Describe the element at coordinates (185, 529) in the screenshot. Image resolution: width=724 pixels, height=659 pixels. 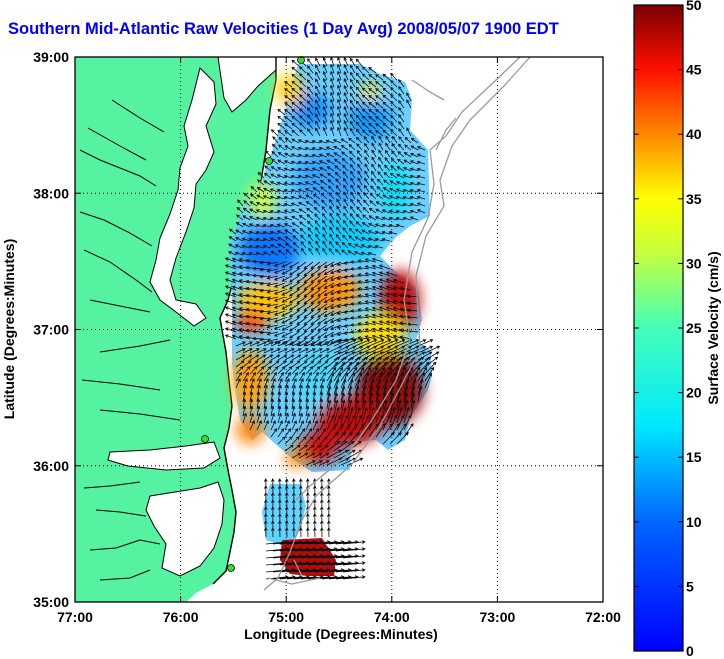
I see `pamlico-sound` at that location.